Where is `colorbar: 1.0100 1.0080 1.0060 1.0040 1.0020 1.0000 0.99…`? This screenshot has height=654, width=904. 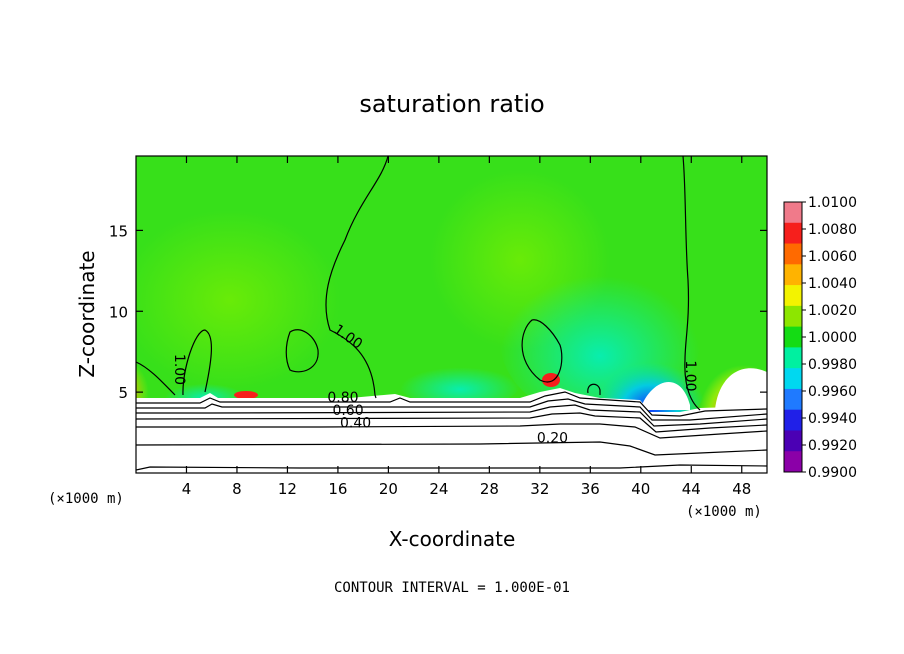 colorbar: 1.0100 1.0080 1.0060 1.0040 1.0020 1.0000 0.99… is located at coordinates (820, 338).